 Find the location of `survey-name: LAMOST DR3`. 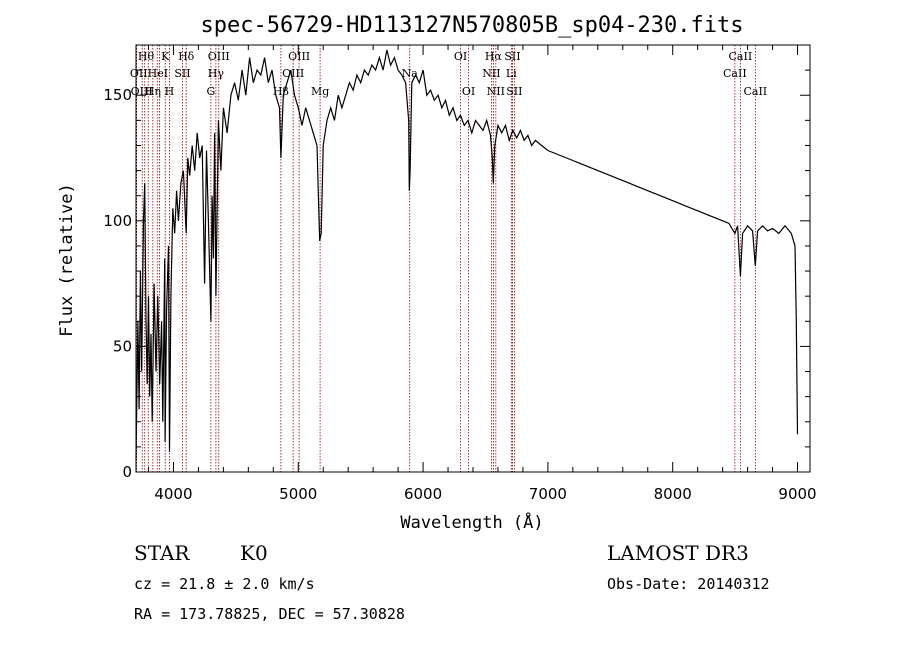

survey-name: LAMOST DR3 is located at coordinates (678, 553).